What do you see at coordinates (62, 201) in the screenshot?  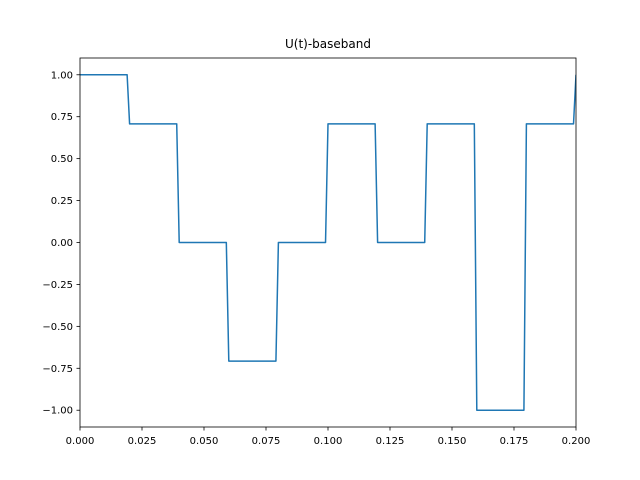 I see `y-tick-label: 0.25` at bounding box center [62, 201].